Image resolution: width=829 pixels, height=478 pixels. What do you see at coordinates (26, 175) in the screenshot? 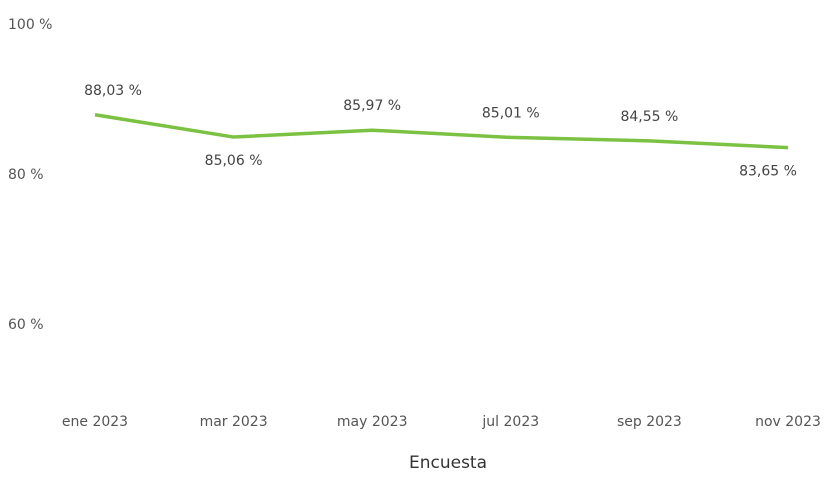
I see `y-tick-label: 80 %` at bounding box center [26, 175].